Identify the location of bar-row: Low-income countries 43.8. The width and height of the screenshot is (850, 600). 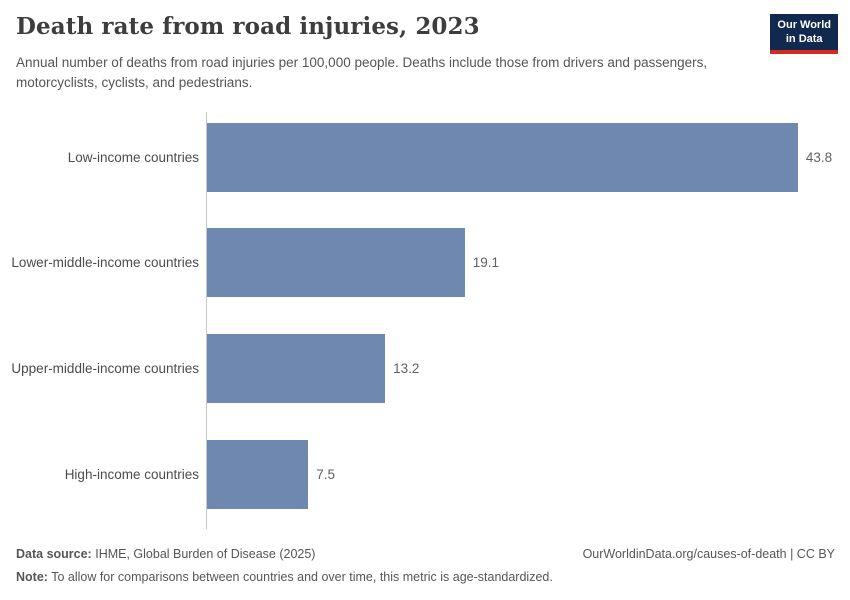
(425, 157).